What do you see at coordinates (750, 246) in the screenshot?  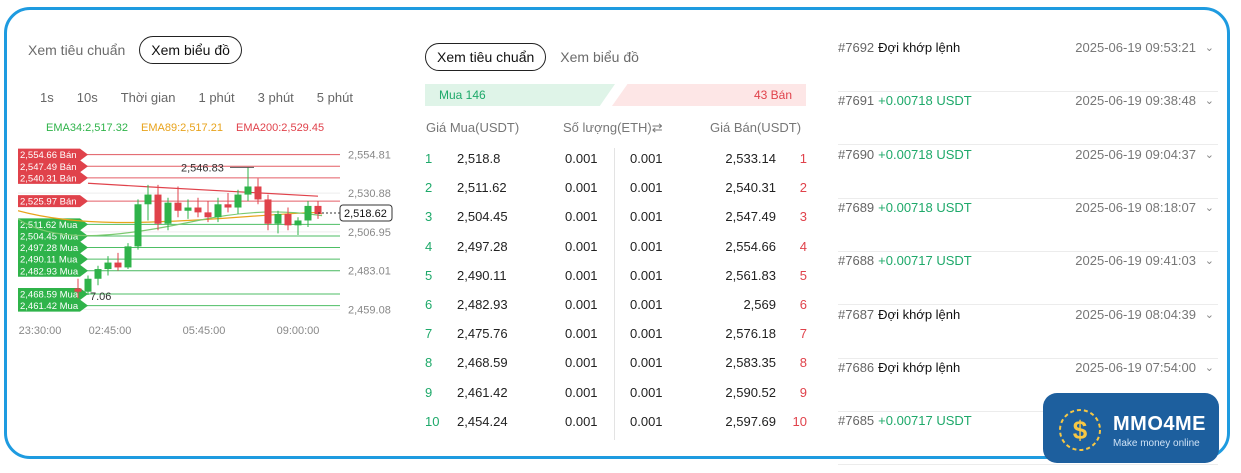 I see `sell-price: 2,554.66` at bounding box center [750, 246].